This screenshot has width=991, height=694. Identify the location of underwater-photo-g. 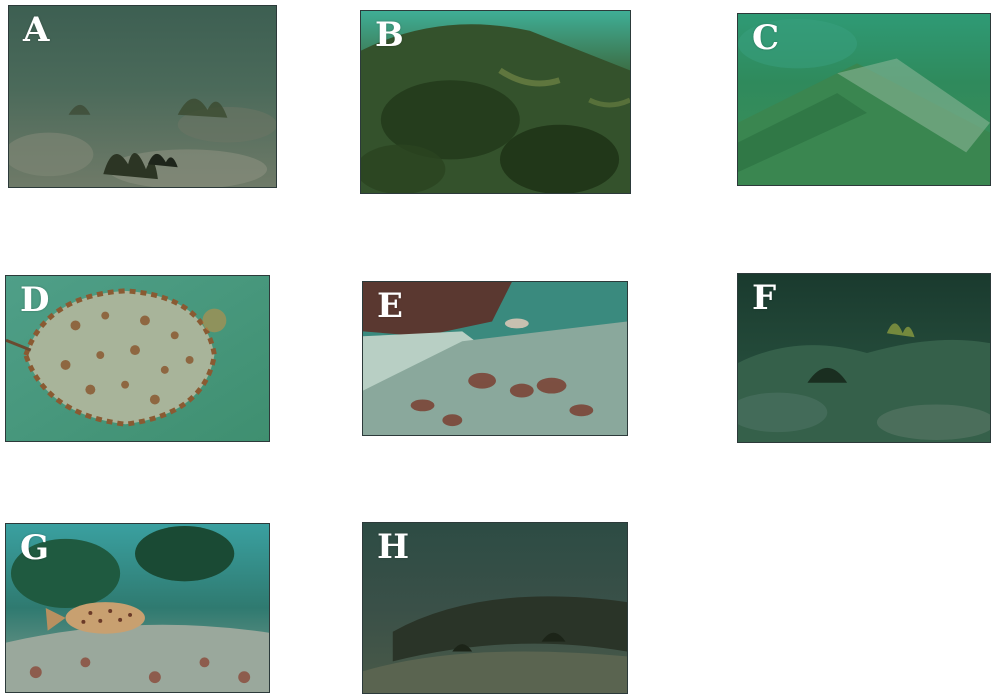
(137, 608).